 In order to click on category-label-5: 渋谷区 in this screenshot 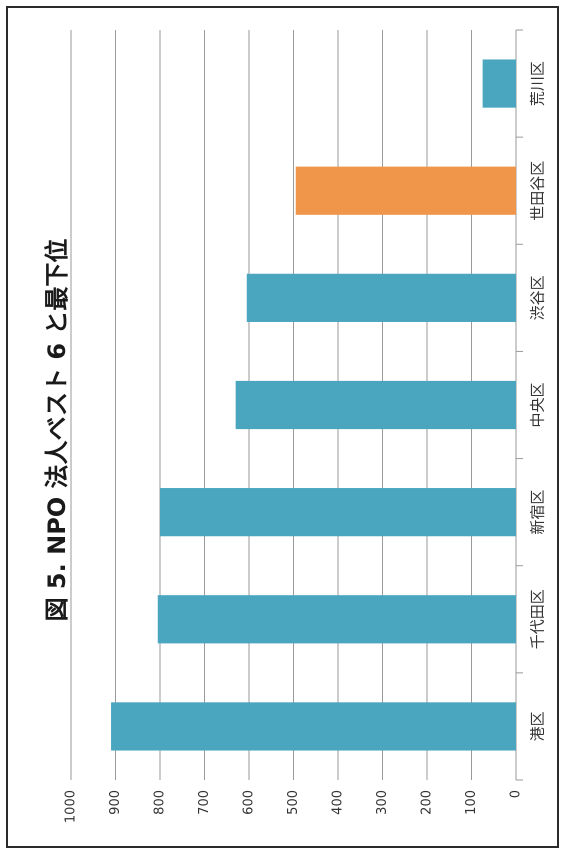, I will do `click(538, 297)`.